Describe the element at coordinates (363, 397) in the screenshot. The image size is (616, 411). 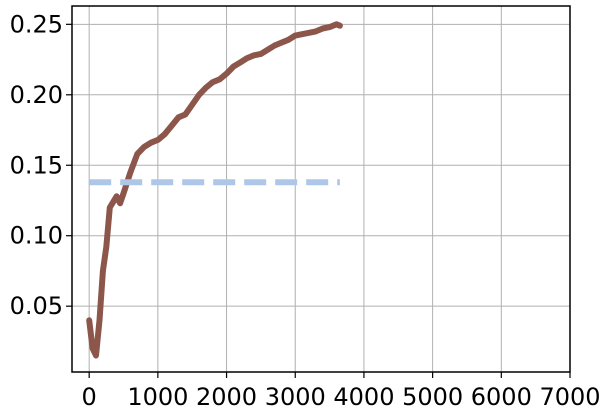
I see `x-tick-label: 4000` at that location.